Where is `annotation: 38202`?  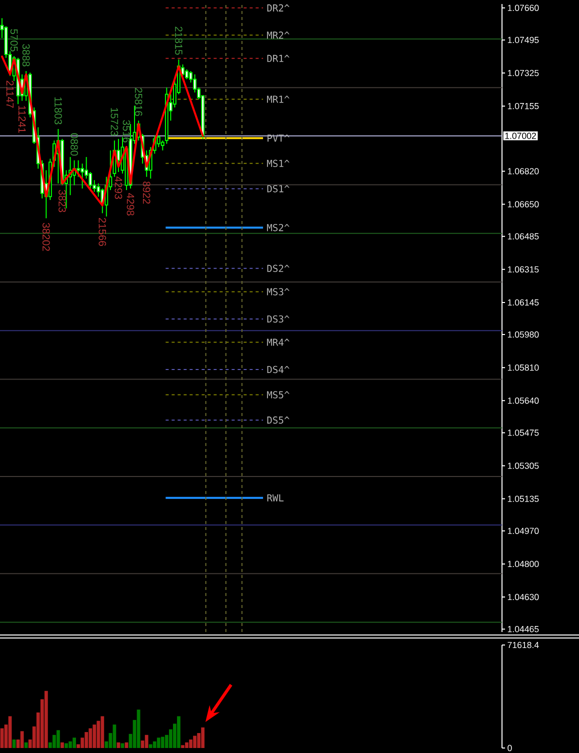 annotation: 38202 is located at coordinates (46, 236).